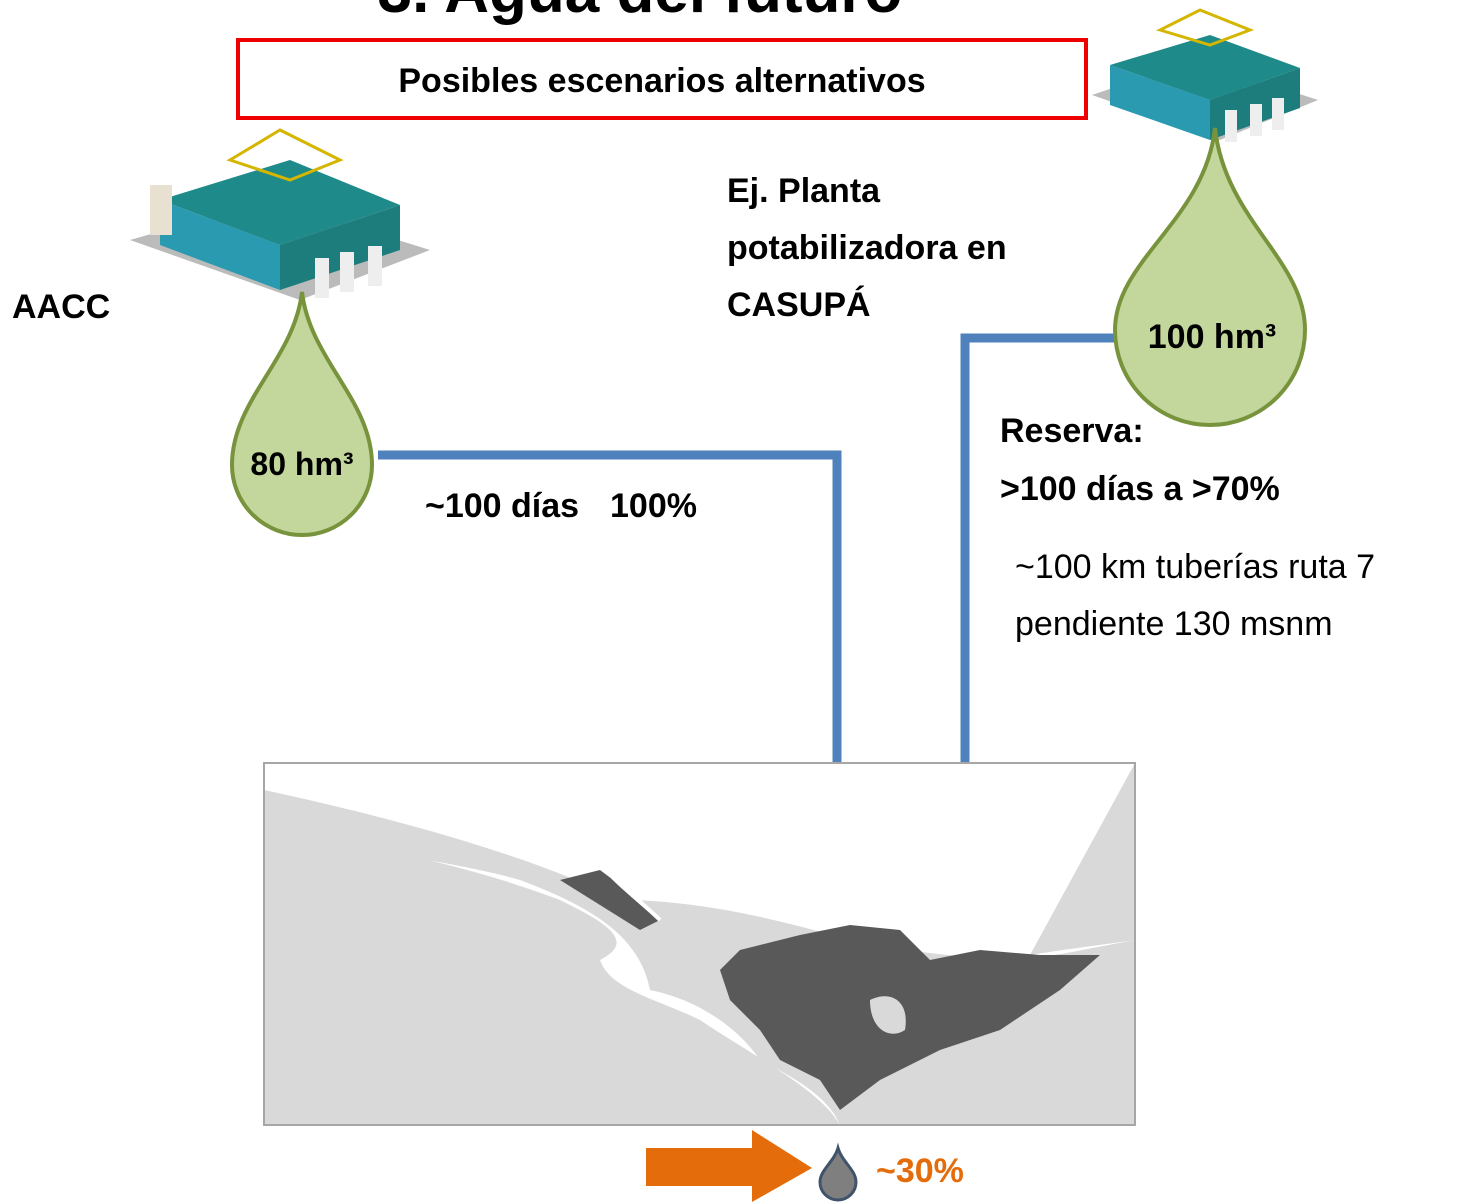 The width and height of the screenshot is (1479, 1202). What do you see at coordinates (1210, 277) in the screenshot?
I see `right-drop` at bounding box center [1210, 277].